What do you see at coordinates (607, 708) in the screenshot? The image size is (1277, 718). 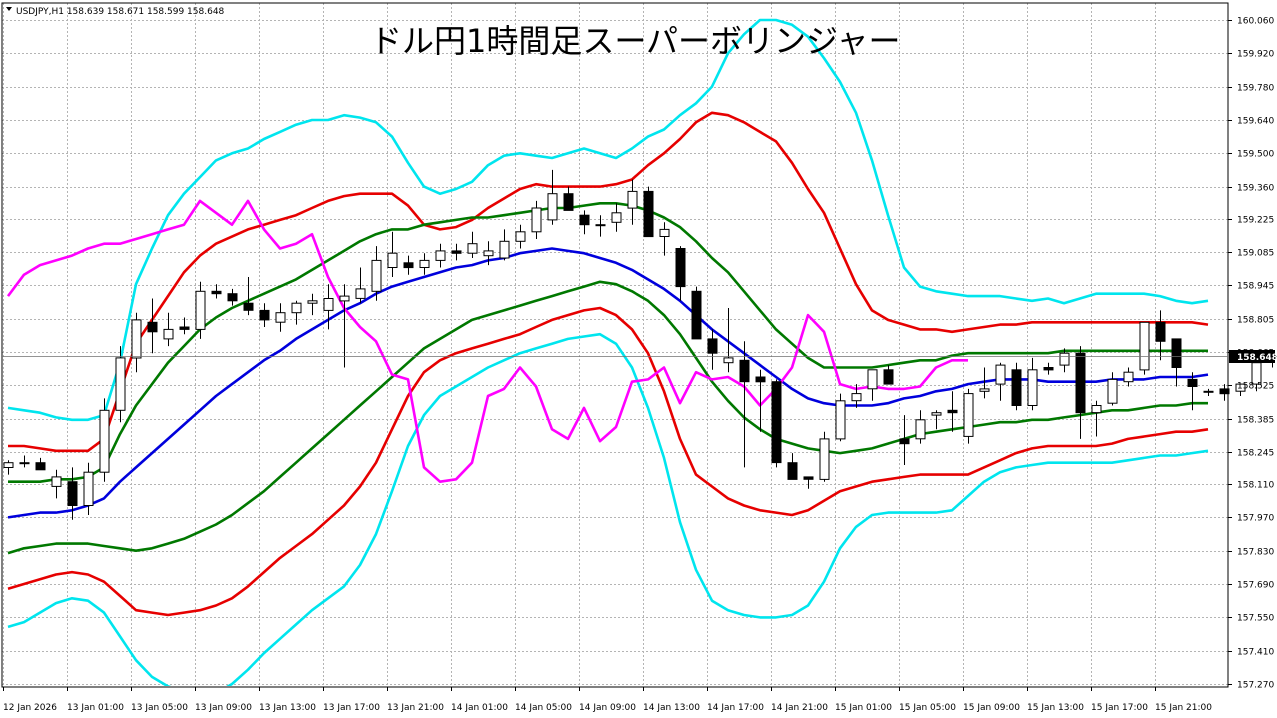 I see `x-tick-label: 14 Jan 09:00` at bounding box center [607, 708].